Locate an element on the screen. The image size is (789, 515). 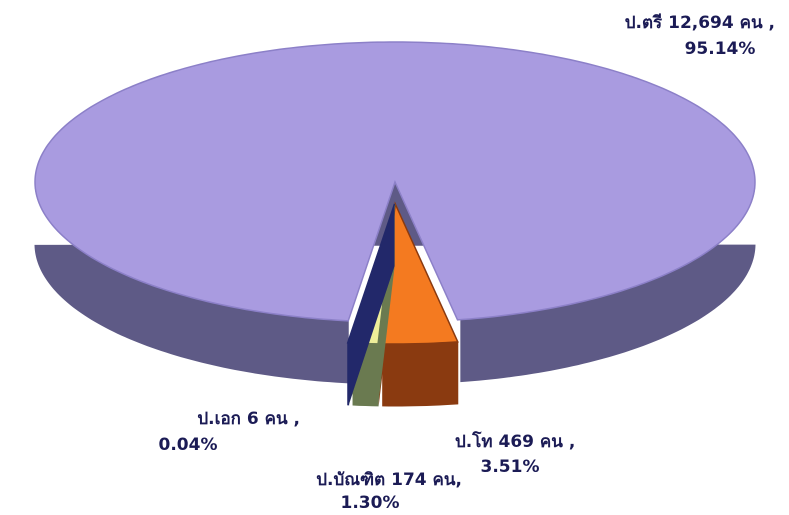
slice-label: ป.ตรี 12,694 คน , is located at coordinates (700, 22).